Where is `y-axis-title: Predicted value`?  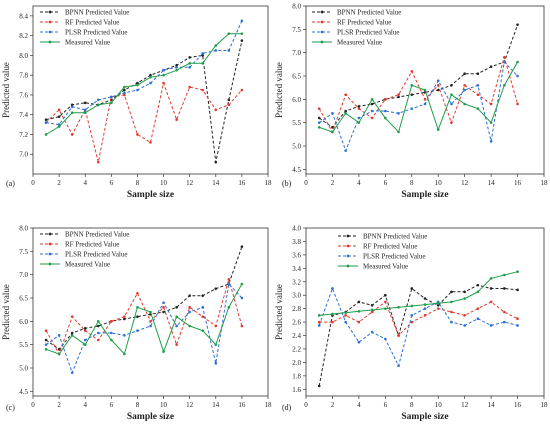 y-axis-title: Predicted value is located at coordinates (279, 90).